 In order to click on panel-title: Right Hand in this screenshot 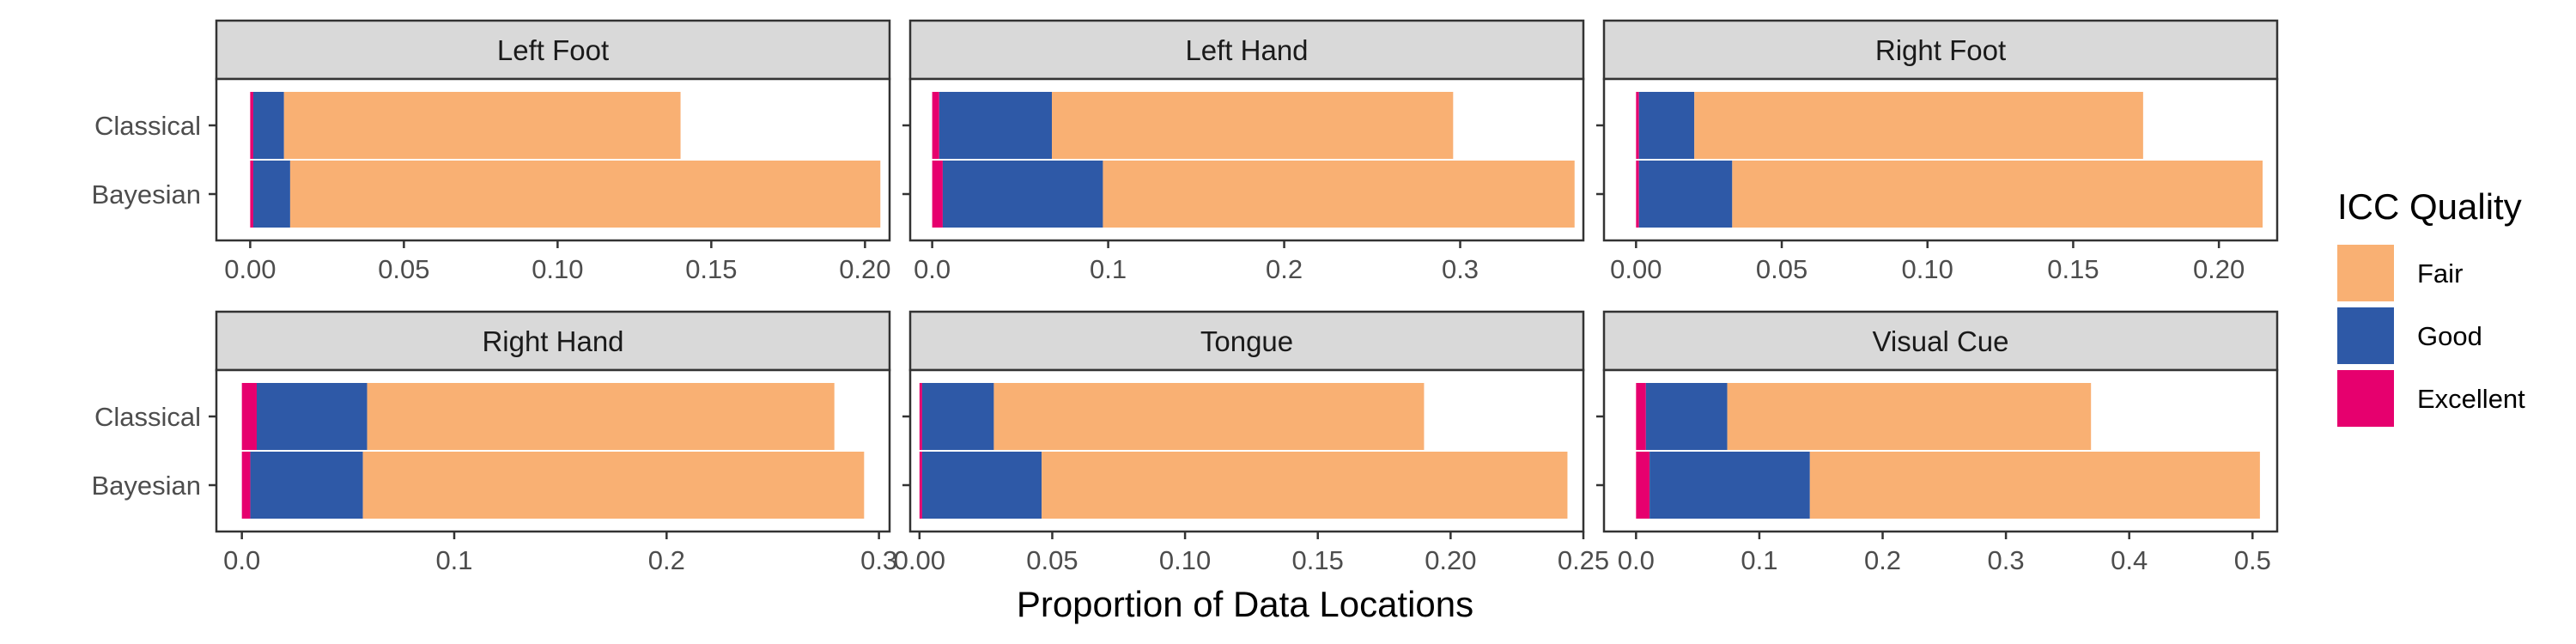, I will do `click(552, 341)`.